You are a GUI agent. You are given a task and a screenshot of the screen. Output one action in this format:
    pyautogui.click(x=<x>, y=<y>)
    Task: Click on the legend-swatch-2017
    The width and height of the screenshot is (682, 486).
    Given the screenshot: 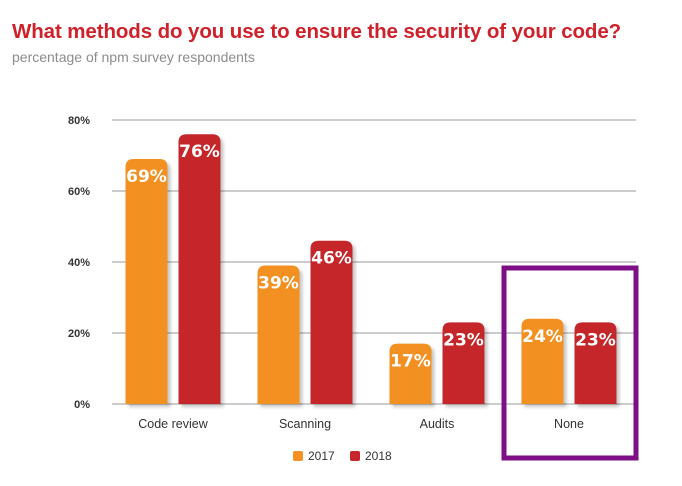 What is the action you would take?
    pyautogui.click(x=298, y=456)
    